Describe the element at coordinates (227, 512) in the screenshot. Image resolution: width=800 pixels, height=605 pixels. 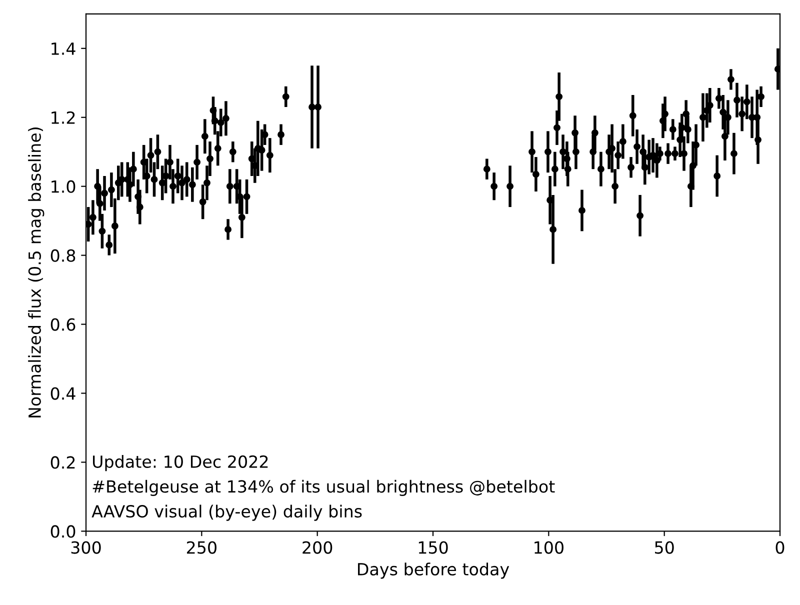
I see `annotation: AAVSO visual (by-eye) daily bins` at that location.